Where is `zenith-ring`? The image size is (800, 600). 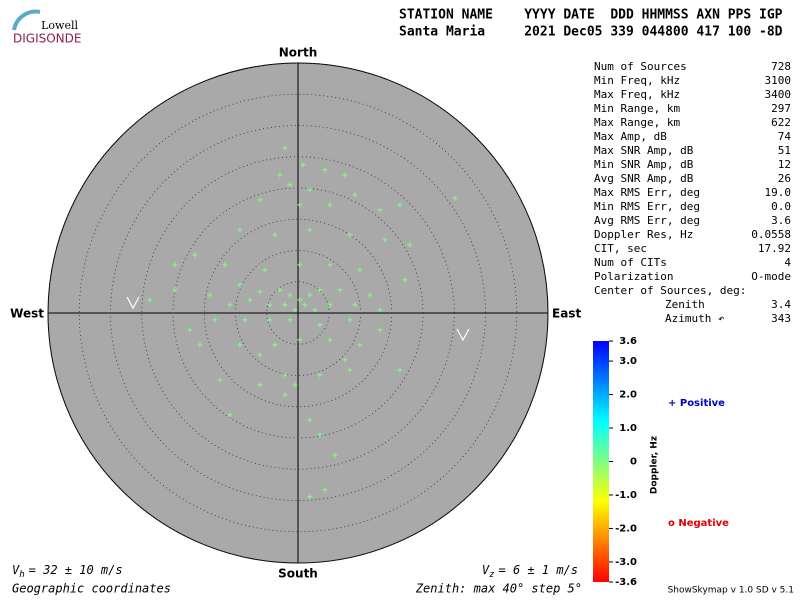 zenith-ring is located at coordinates (298, 313).